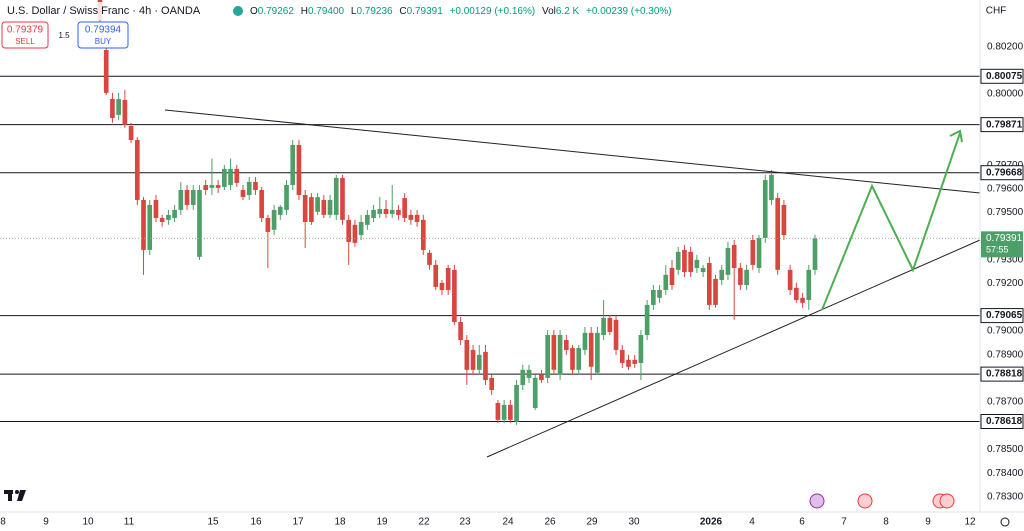  I want to click on arrow-head, so click(956, 136).